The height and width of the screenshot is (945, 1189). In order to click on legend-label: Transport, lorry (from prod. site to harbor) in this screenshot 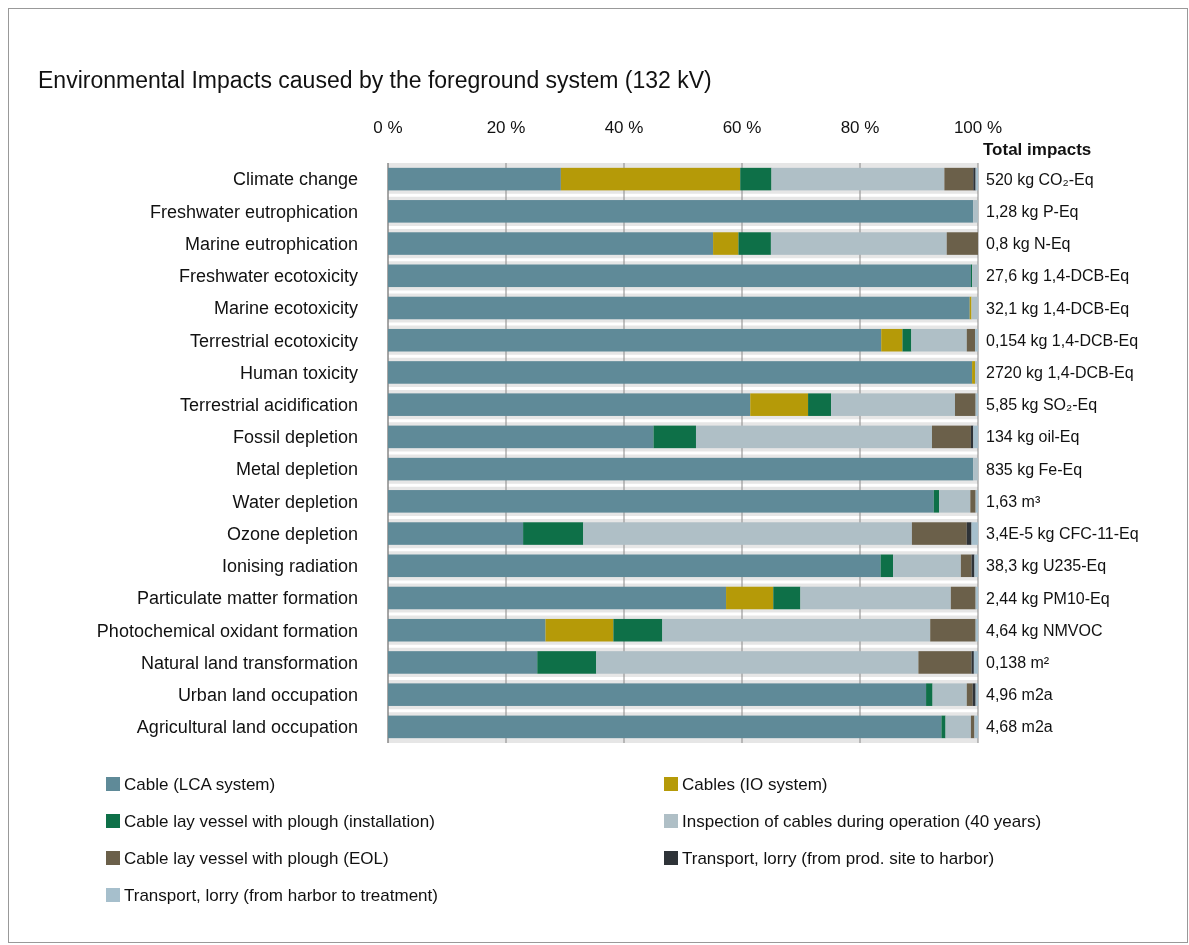, I will do `click(838, 858)`.